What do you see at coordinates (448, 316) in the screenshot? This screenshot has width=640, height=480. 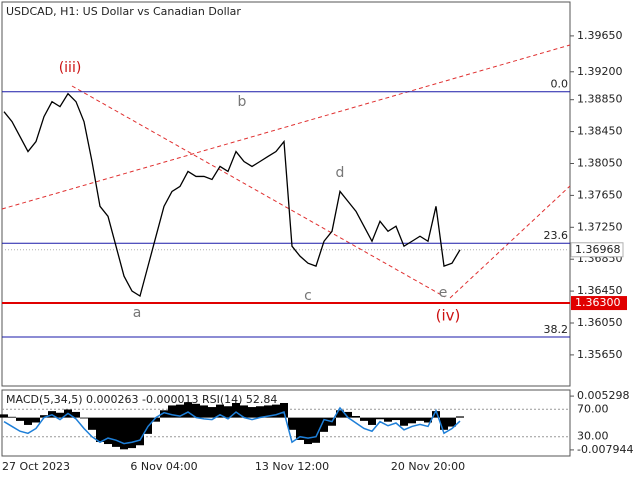 I see `wave-label: (iv)` at bounding box center [448, 316].